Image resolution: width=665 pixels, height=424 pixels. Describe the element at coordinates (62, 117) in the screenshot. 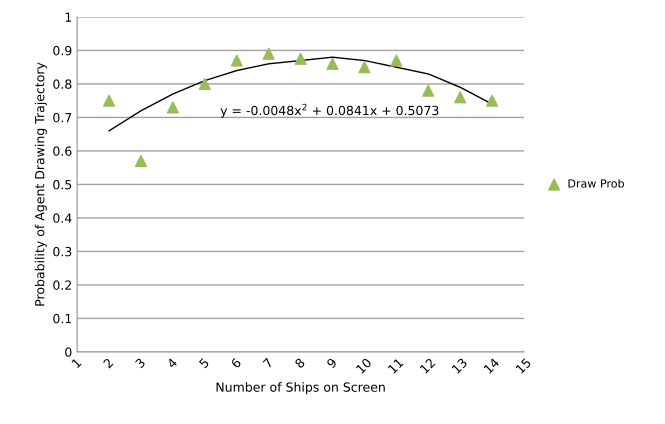

I see `y-tick-label: 0.7` at that location.